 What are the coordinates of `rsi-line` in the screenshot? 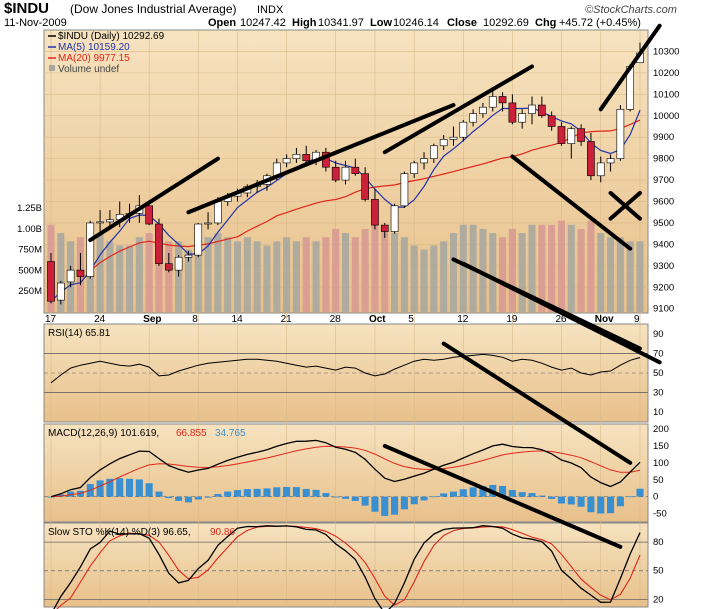 It's located at (345, 368).